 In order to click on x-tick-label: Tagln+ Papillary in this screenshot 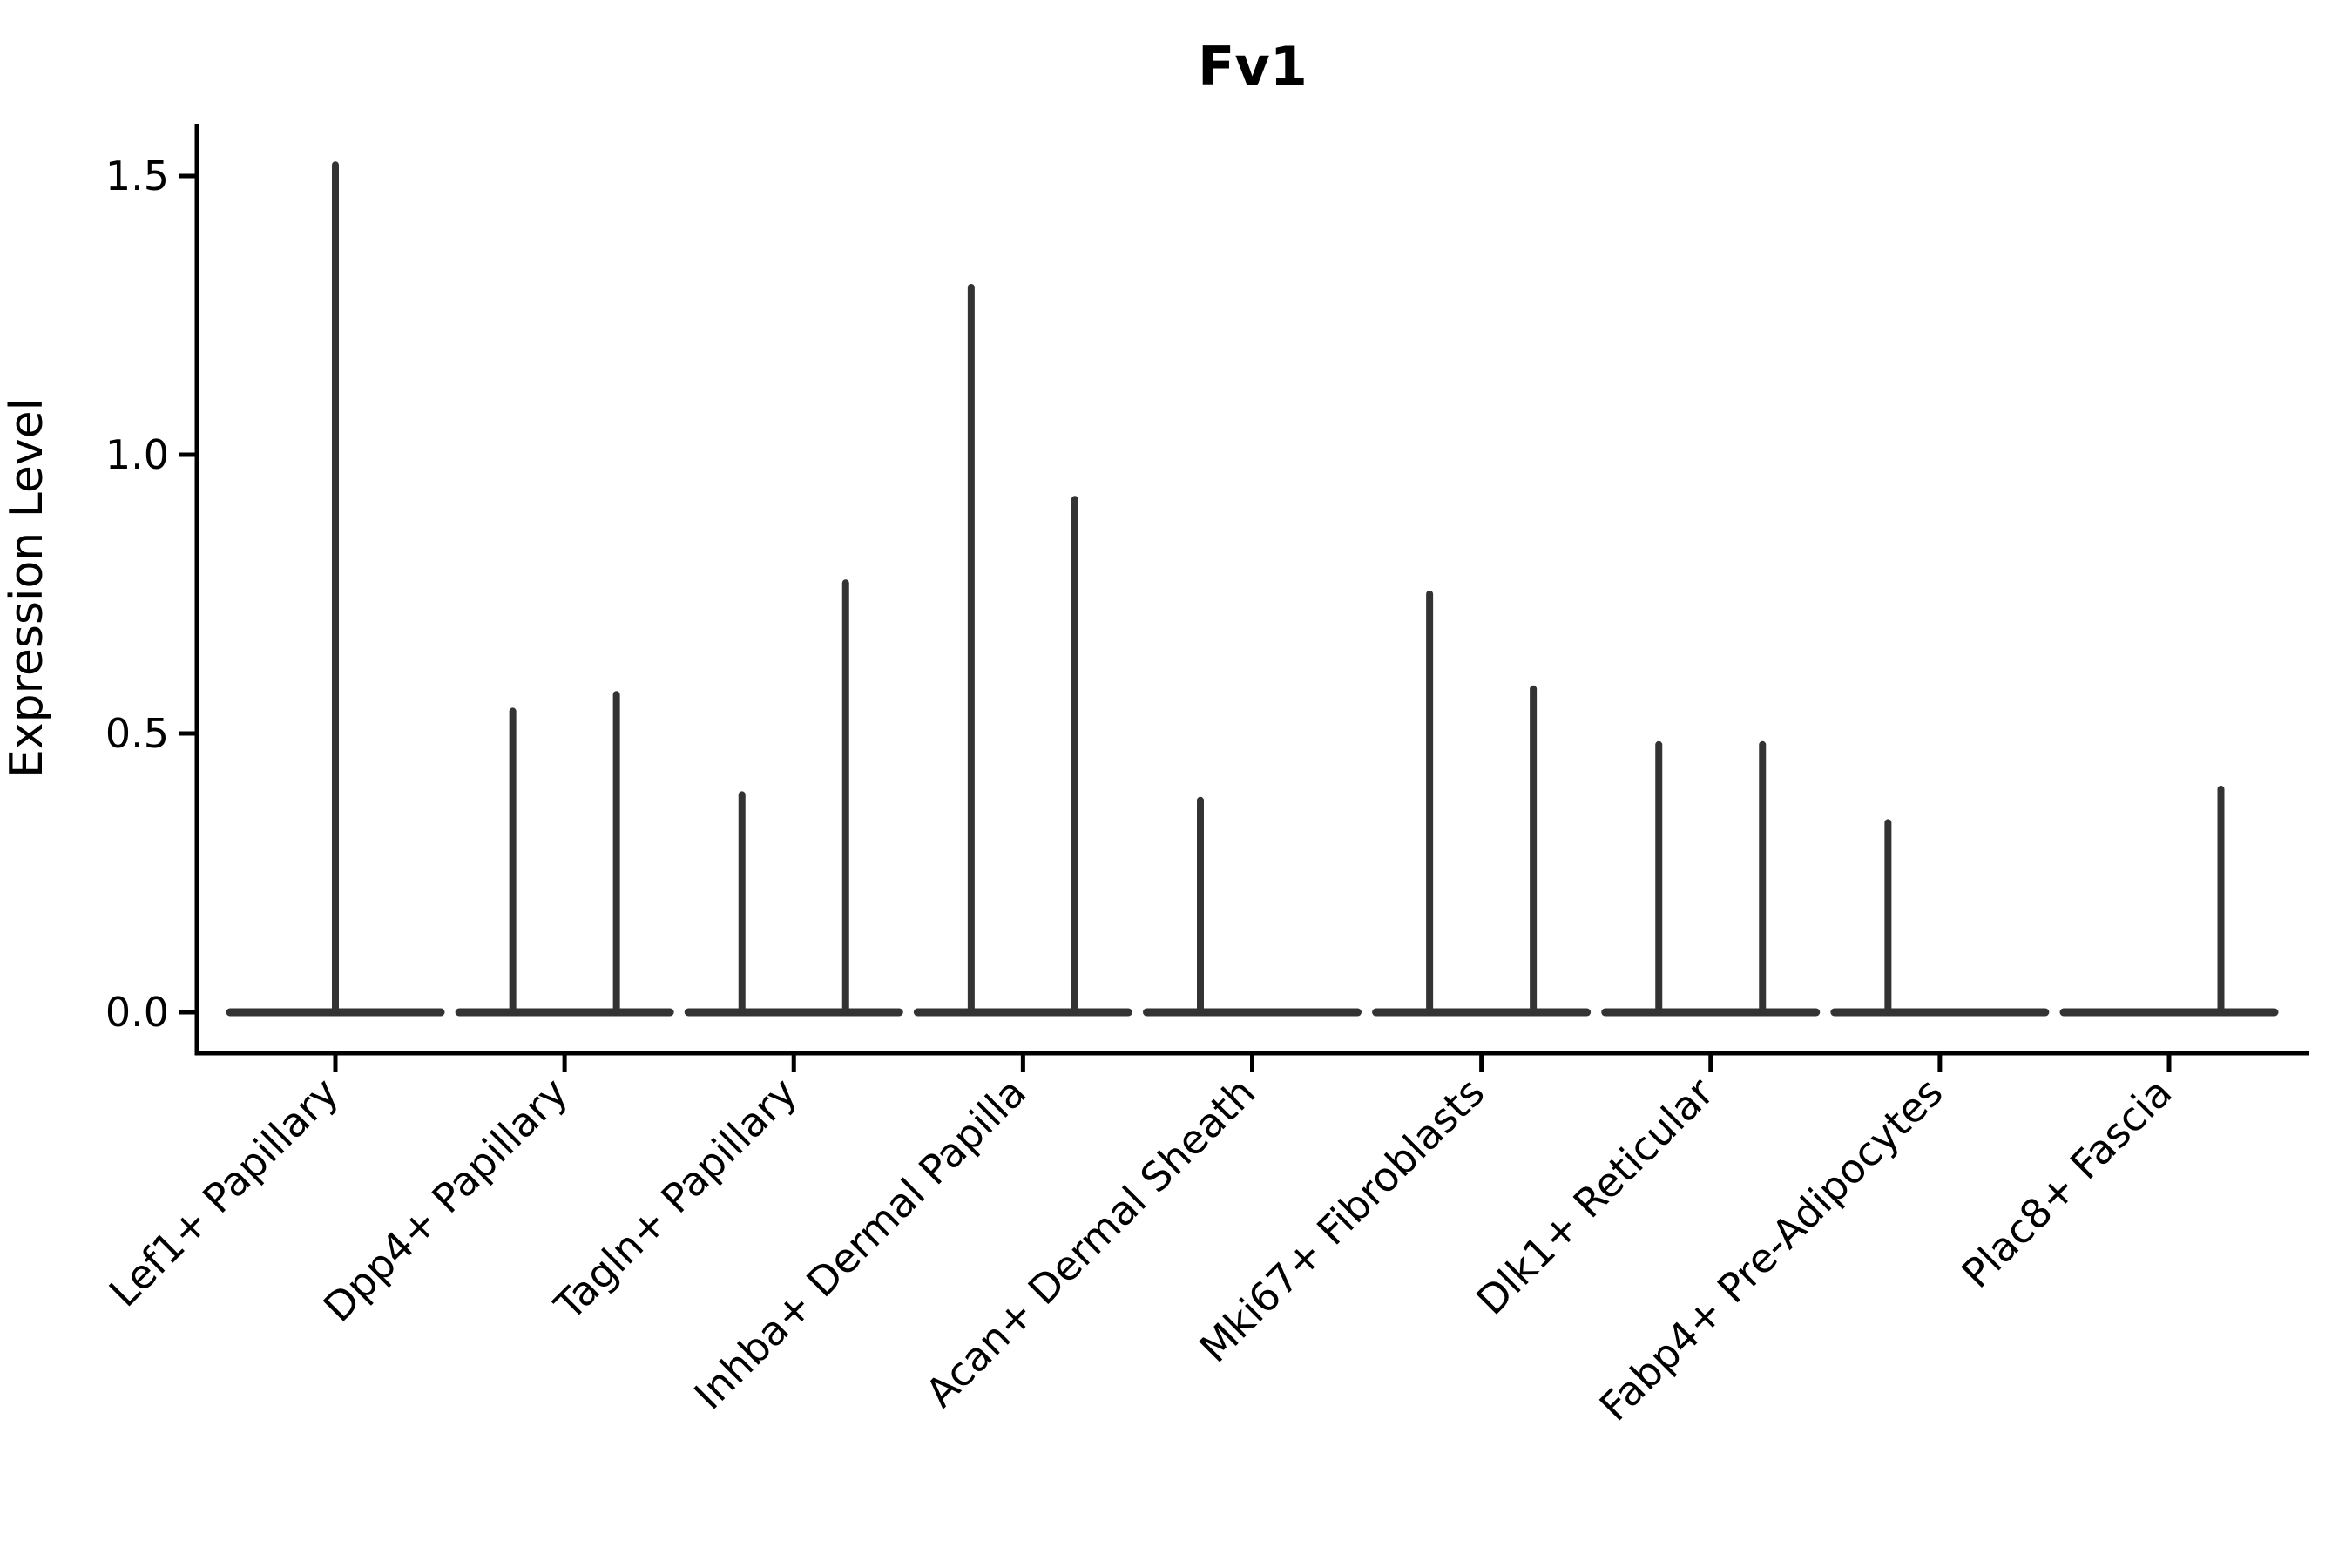, I will do `click(675, 1199)`.